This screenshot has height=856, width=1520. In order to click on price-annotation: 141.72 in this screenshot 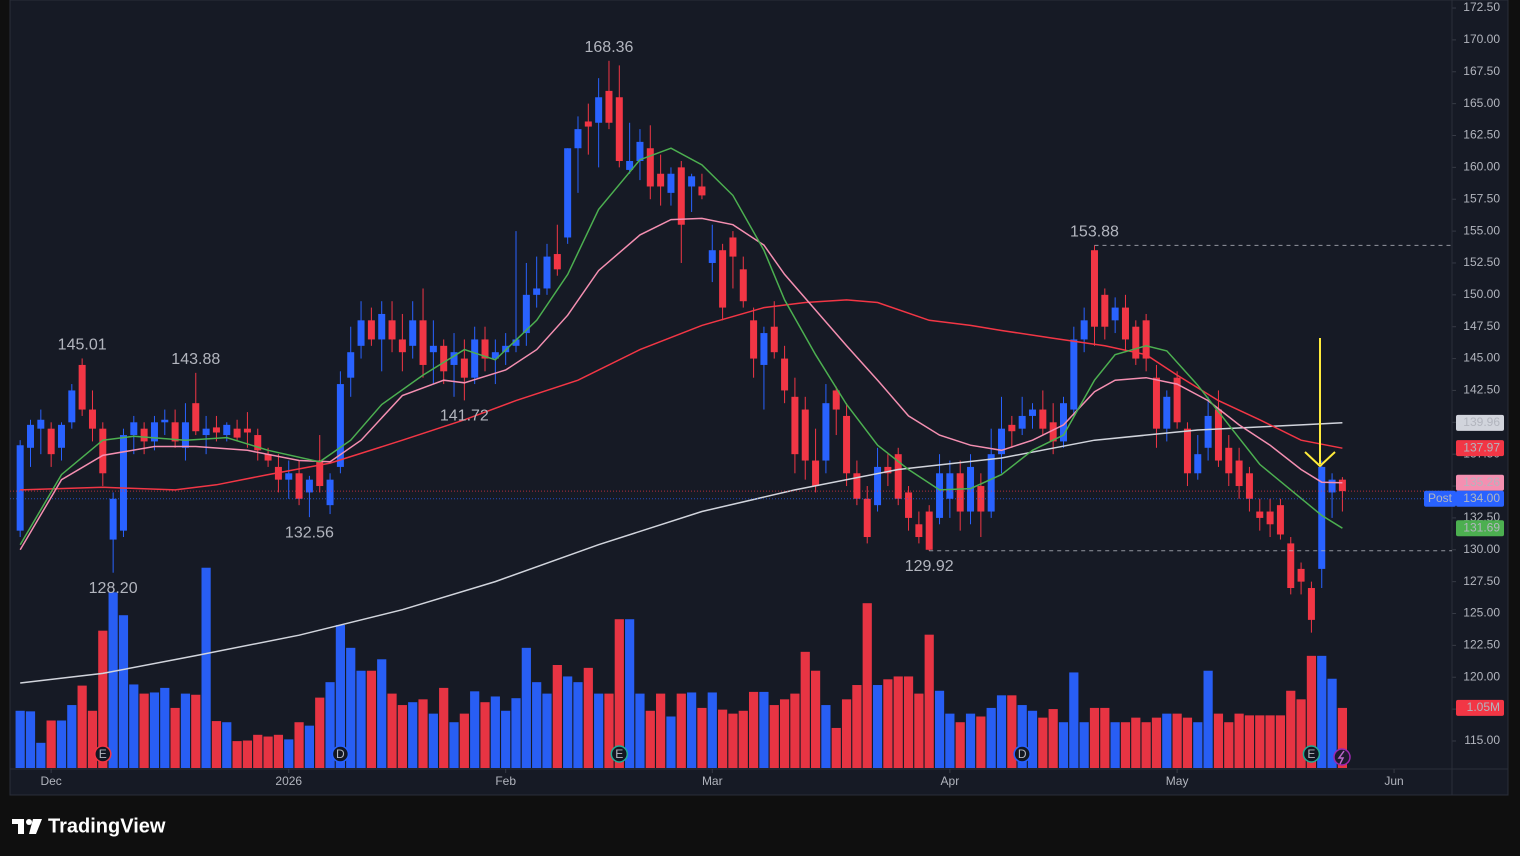, I will do `click(464, 416)`.